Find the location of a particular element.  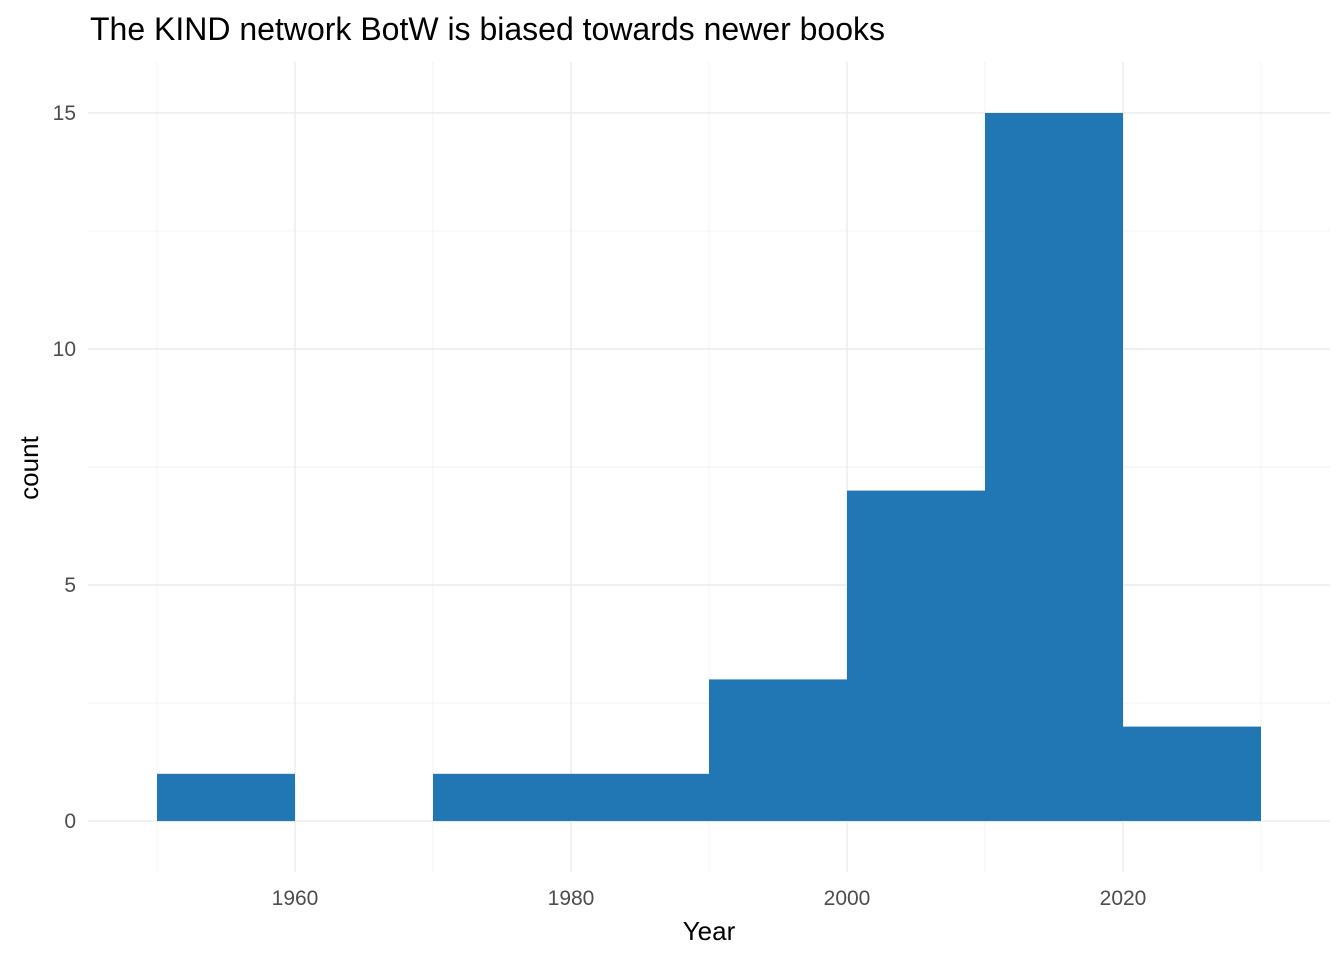

x-tick-label: 2020 is located at coordinates (1123, 898).